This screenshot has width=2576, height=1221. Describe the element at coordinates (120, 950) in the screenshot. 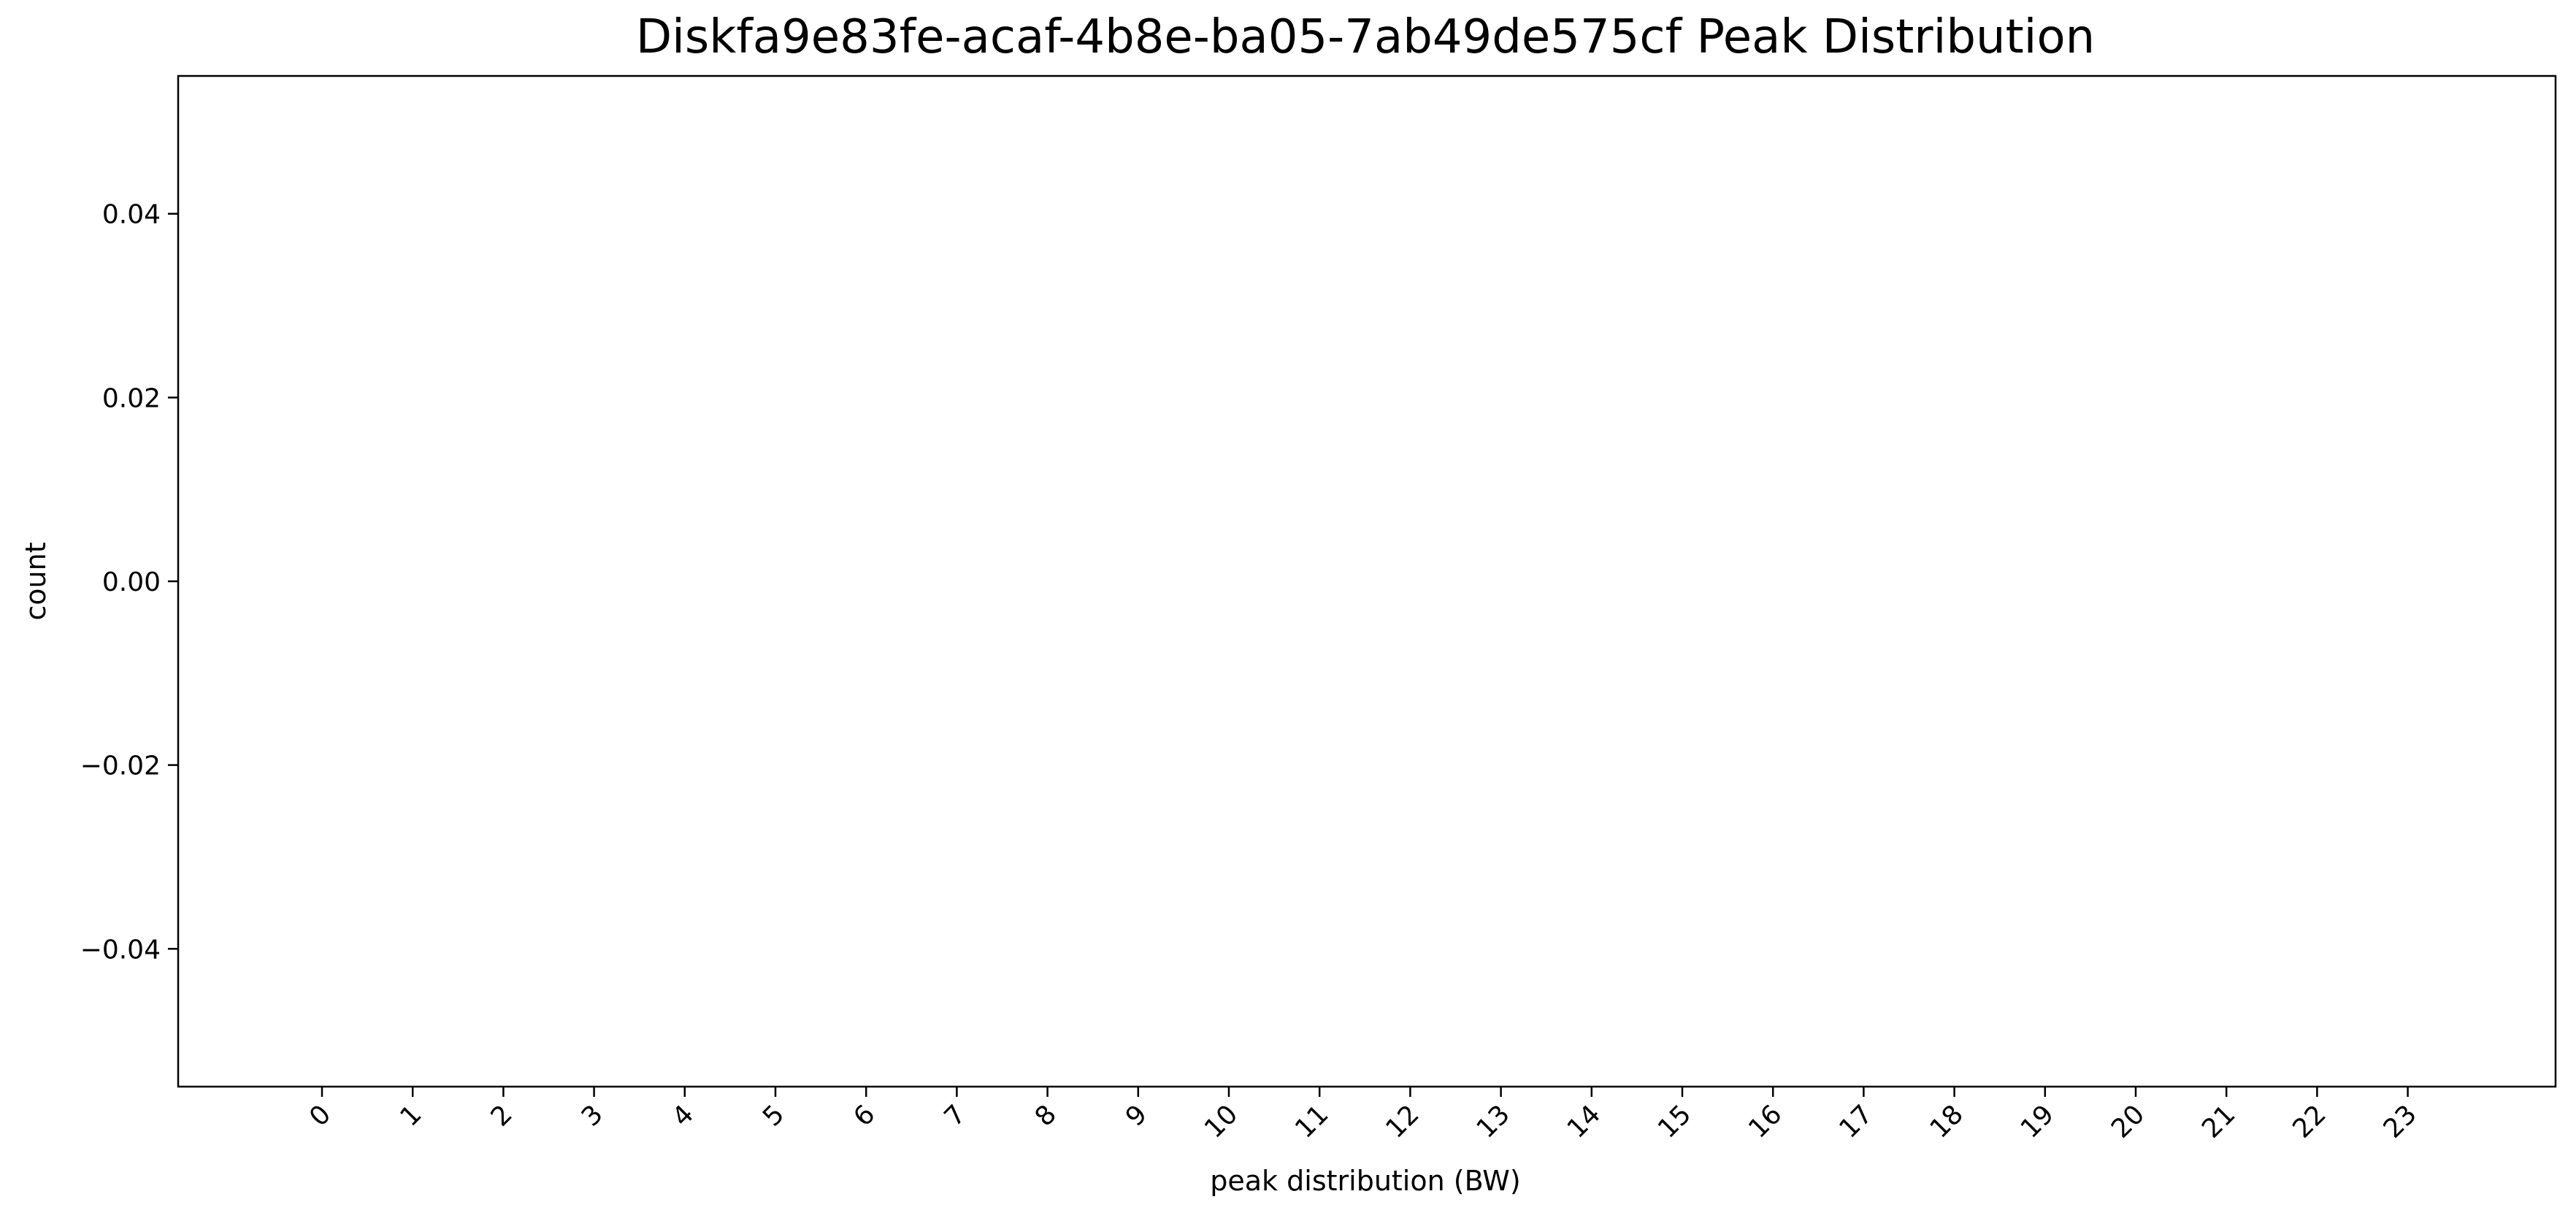

I see `y-tick-label: −0.04` at that location.